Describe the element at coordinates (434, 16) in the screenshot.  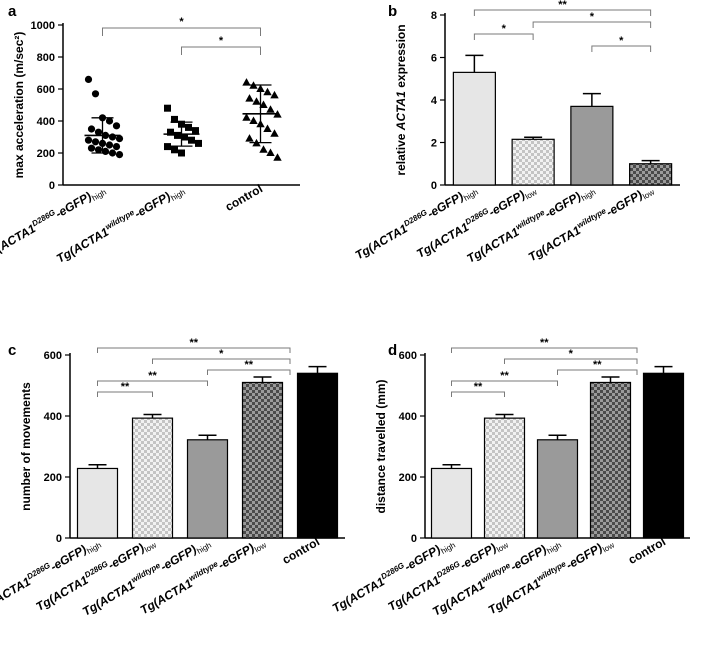
I see `y-tick-label: 8` at that location.